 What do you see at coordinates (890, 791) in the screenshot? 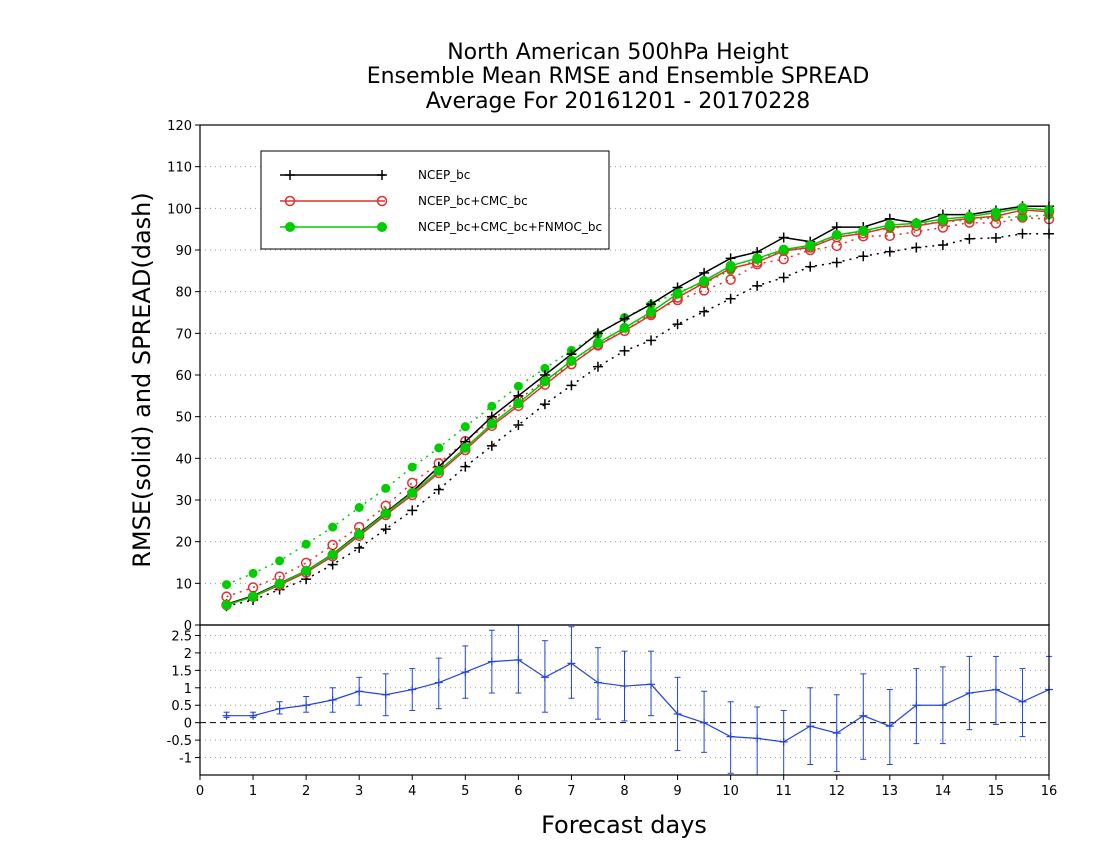
I see `x-tick-label: 13` at bounding box center [890, 791].